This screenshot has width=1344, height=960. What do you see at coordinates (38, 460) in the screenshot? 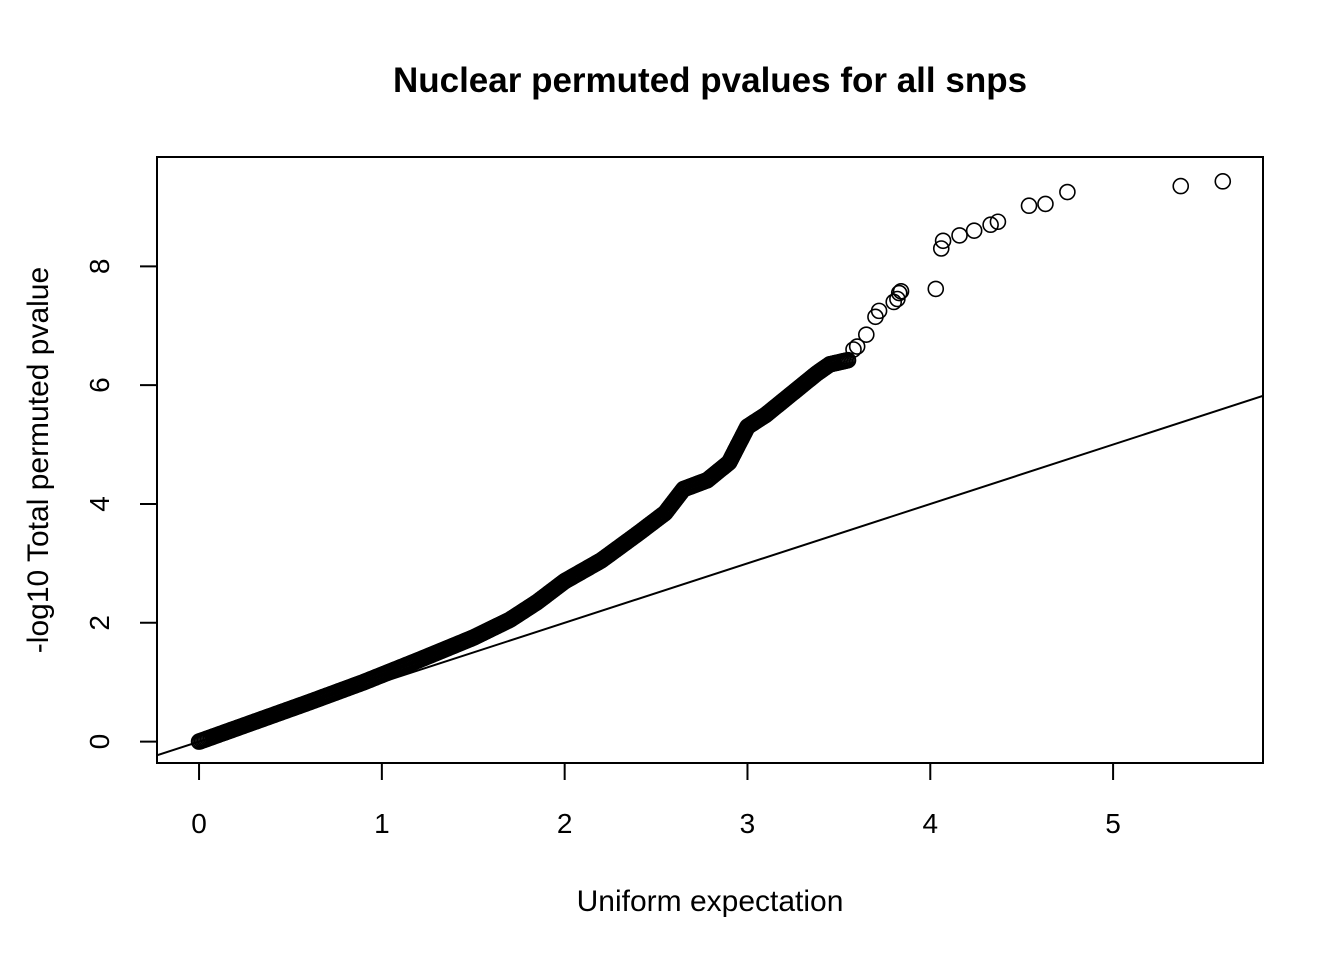
I see `y-axis-label: -log10 Total permuted pvalue` at bounding box center [38, 460].